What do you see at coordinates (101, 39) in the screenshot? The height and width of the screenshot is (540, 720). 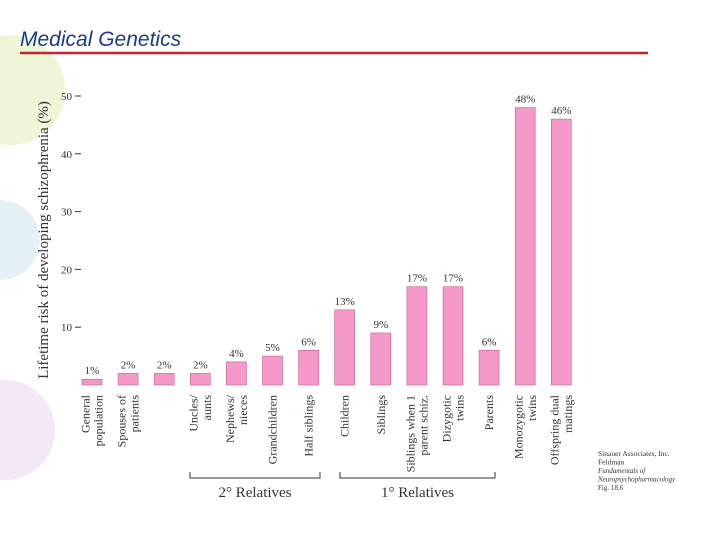 I see `slide-title: Medical Genetics` at bounding box center [101, 39].